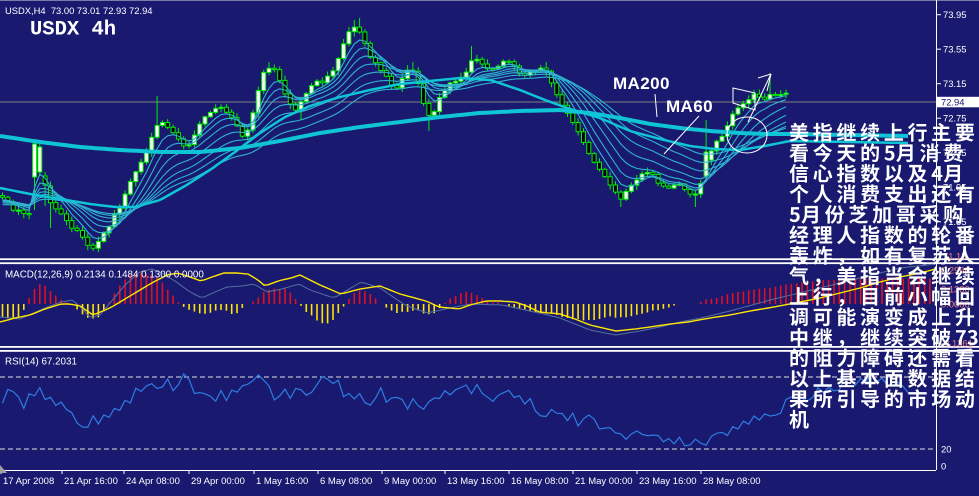 The width and height of the screenshot is (979, 496). What do you see at coordinates (954, 83) in the screenshot?
I see `svg-text: 73.15` at bounding box center [954, 83].